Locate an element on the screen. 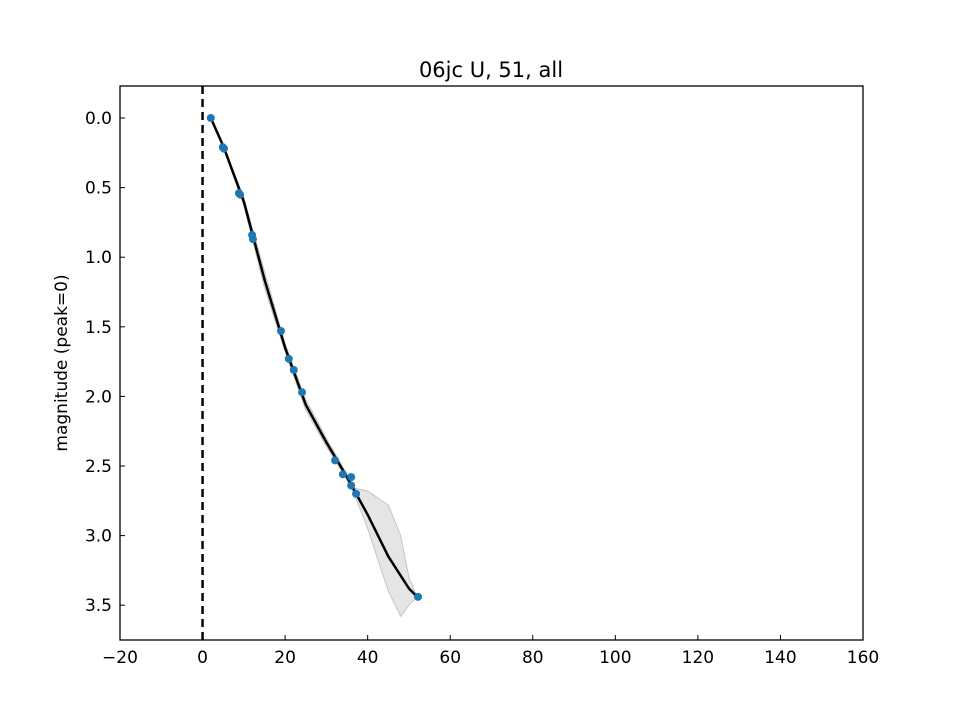 The image size is (960, 724). x-tick-label: 120 is located at coordinates (698, 658).